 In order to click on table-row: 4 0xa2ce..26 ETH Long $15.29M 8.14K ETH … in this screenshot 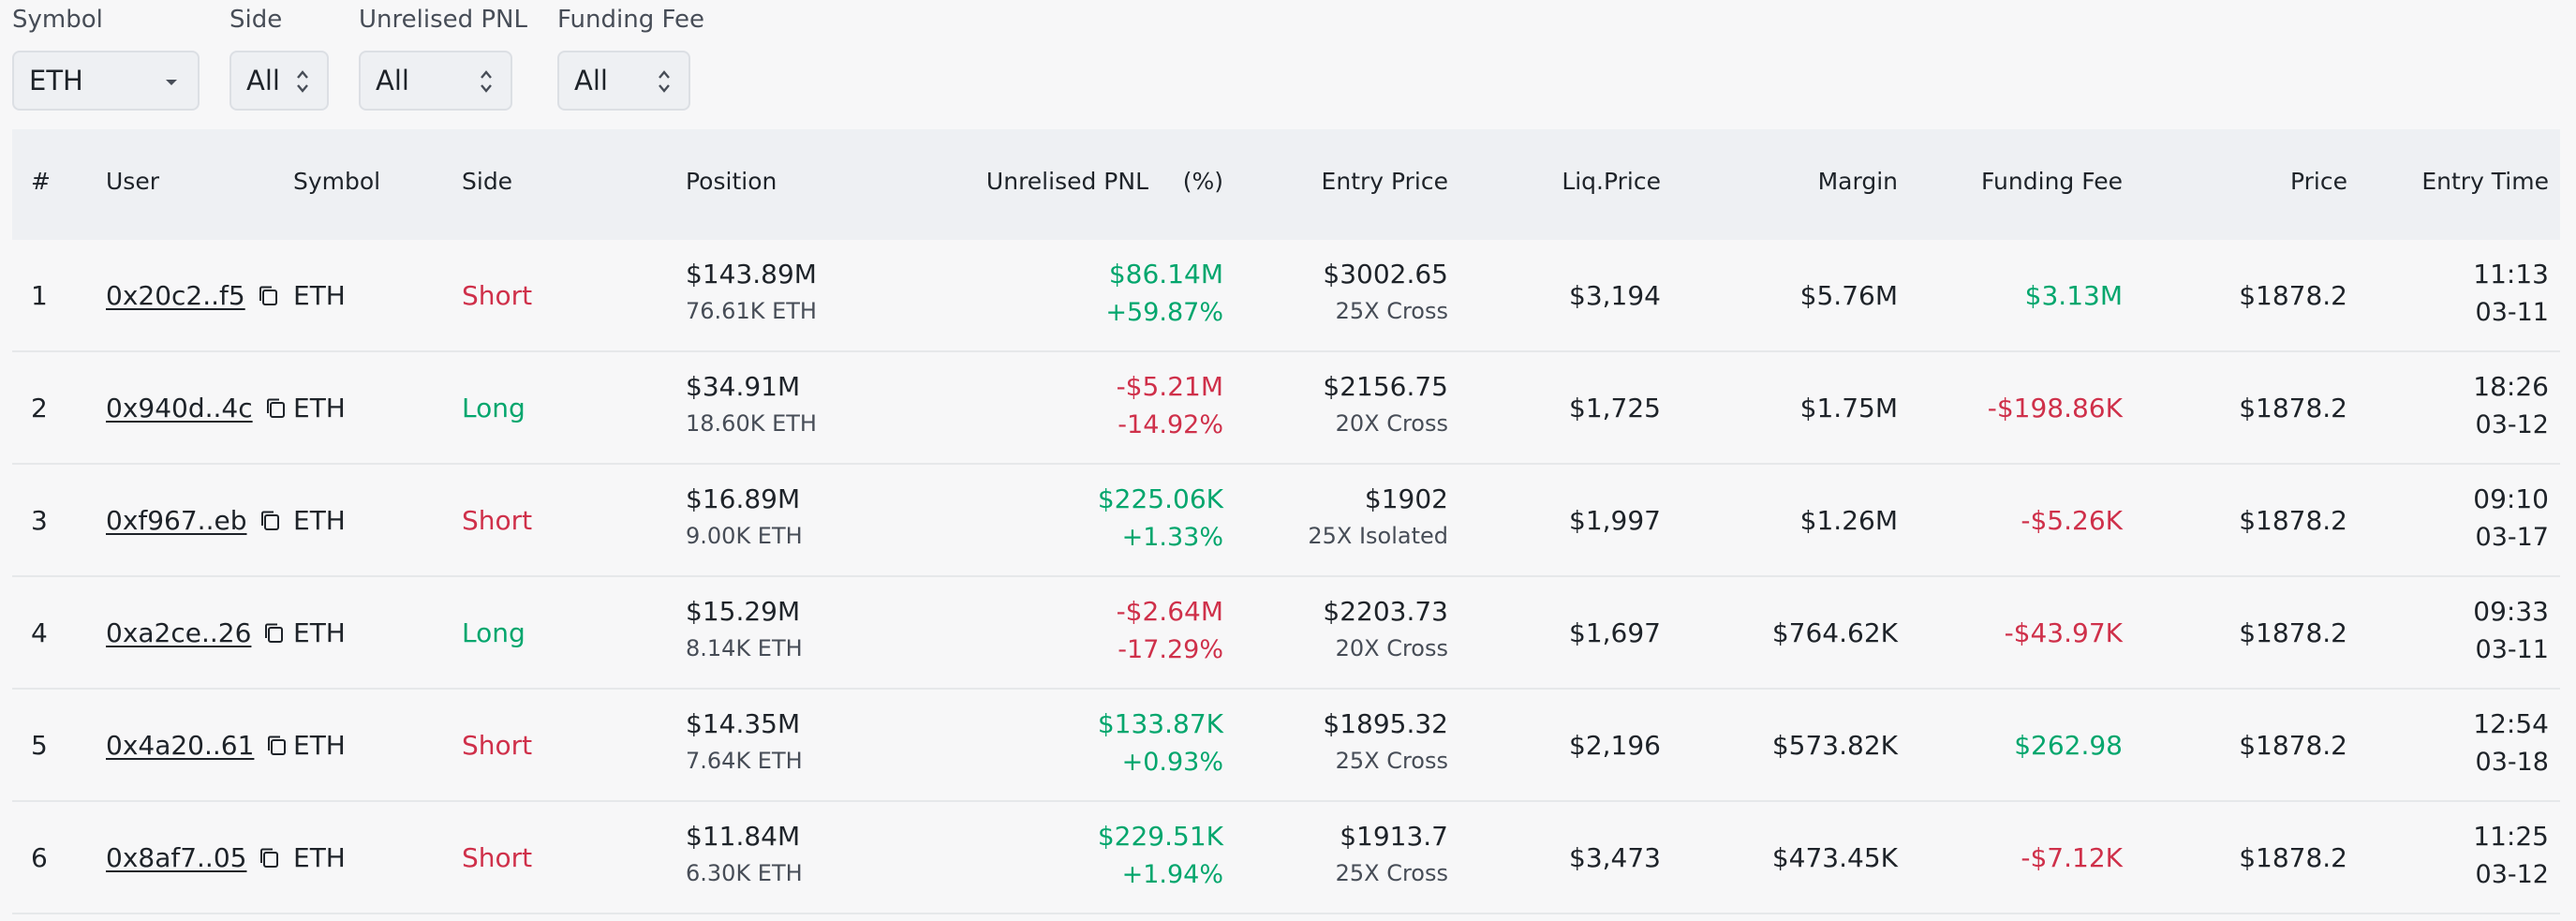, I will do `click(1286, 633)`.